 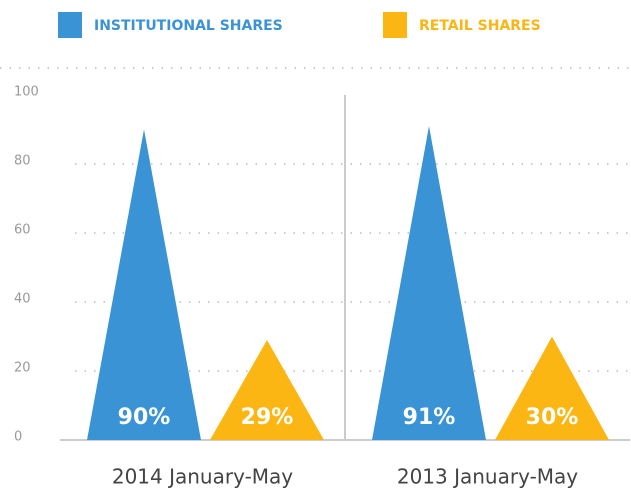 What do you see at coordinates (22, 161) in the screenshot?
I see `y-tick-label: 80` at bounding box center [22, 161].